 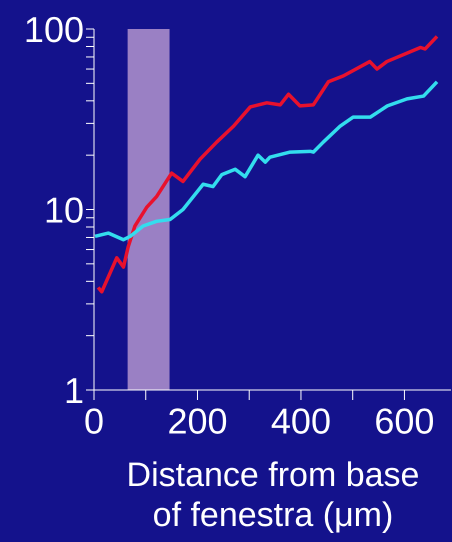 I want to click on y-tick-label: 100, so click(x=54, y=29).